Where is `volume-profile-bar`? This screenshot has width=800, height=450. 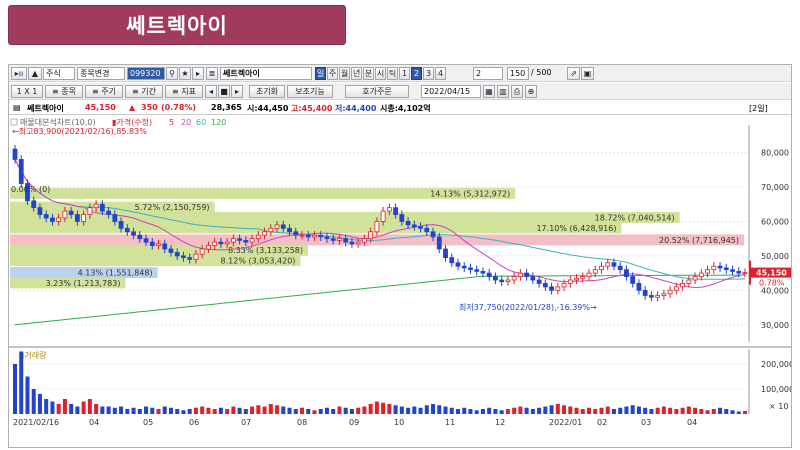 volume-profile-bar is located at coordinates (316, 228).